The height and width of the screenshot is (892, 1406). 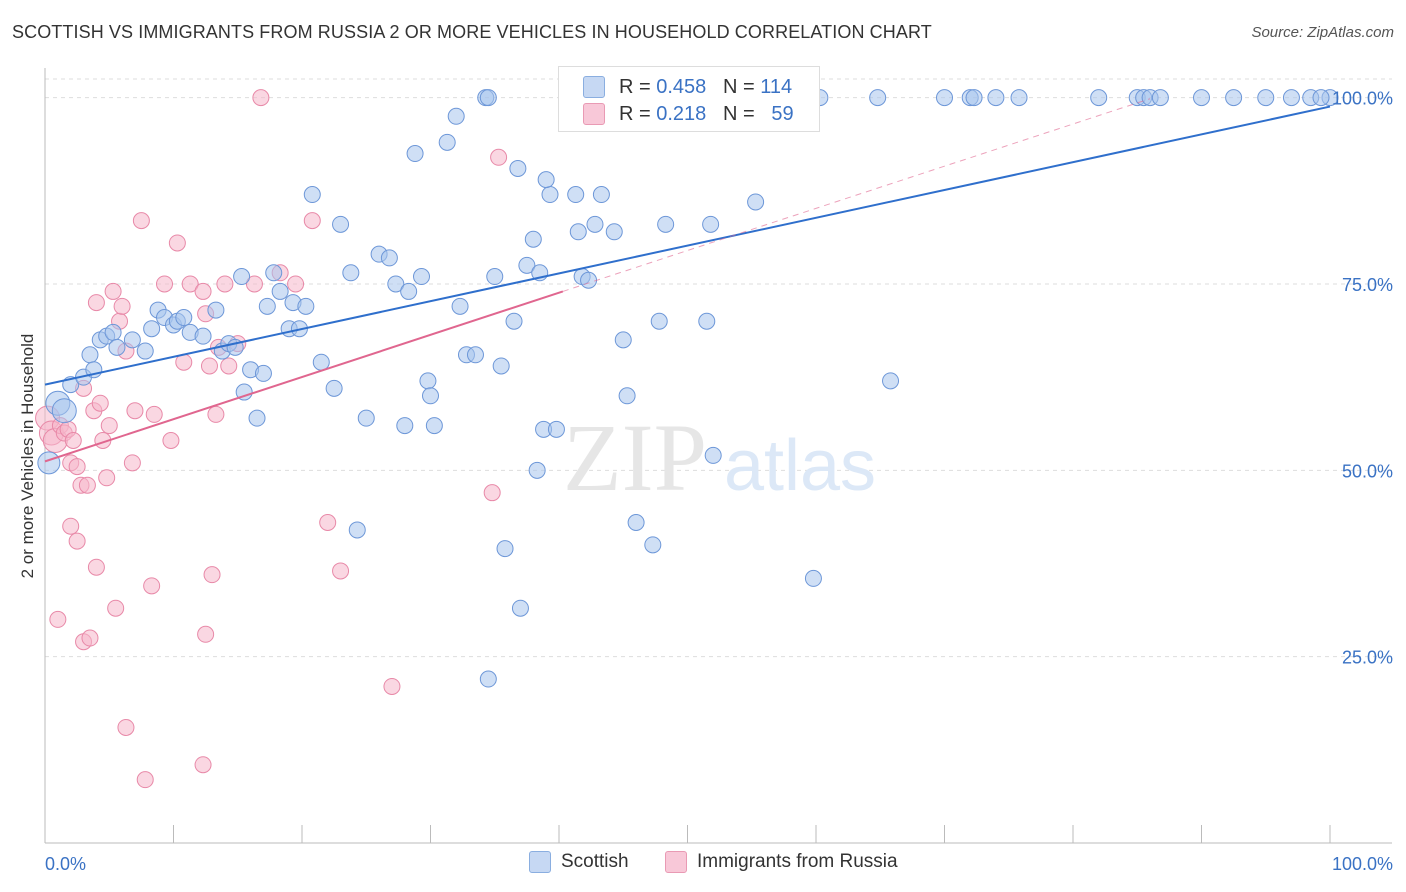 What do you see at coordinates (1362, 864) in the screenshot?
I see `x-tick-label-max: 100.0%` at bounding box center [1362, 864].